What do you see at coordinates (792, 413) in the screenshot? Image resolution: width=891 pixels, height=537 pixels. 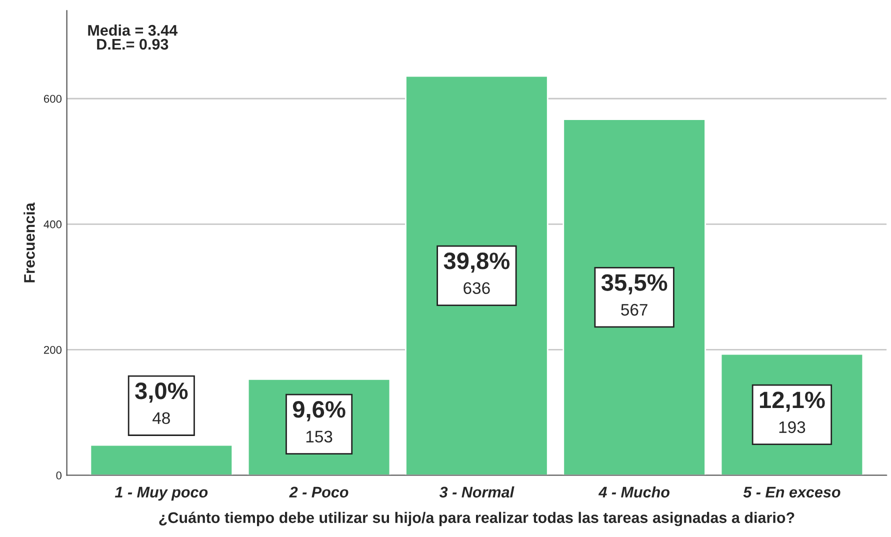 I see `text: 12,1% 193` at bounding box center [792, 413].